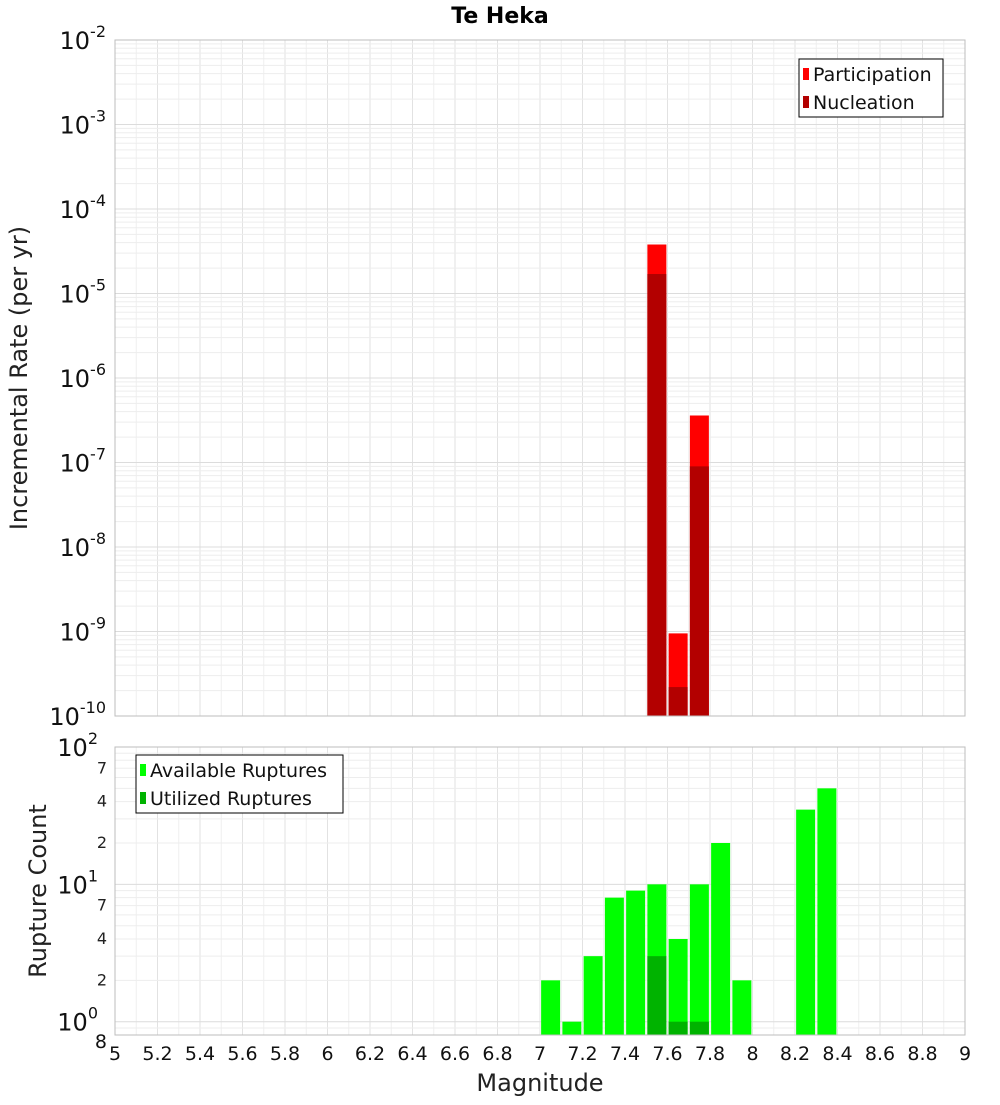 Image resolution: width=1000 pixels, height=1105 pixels. Describe the element at coordinates (327, 1054) in the screenshot. I see `x-tick-label: 6` at that location.